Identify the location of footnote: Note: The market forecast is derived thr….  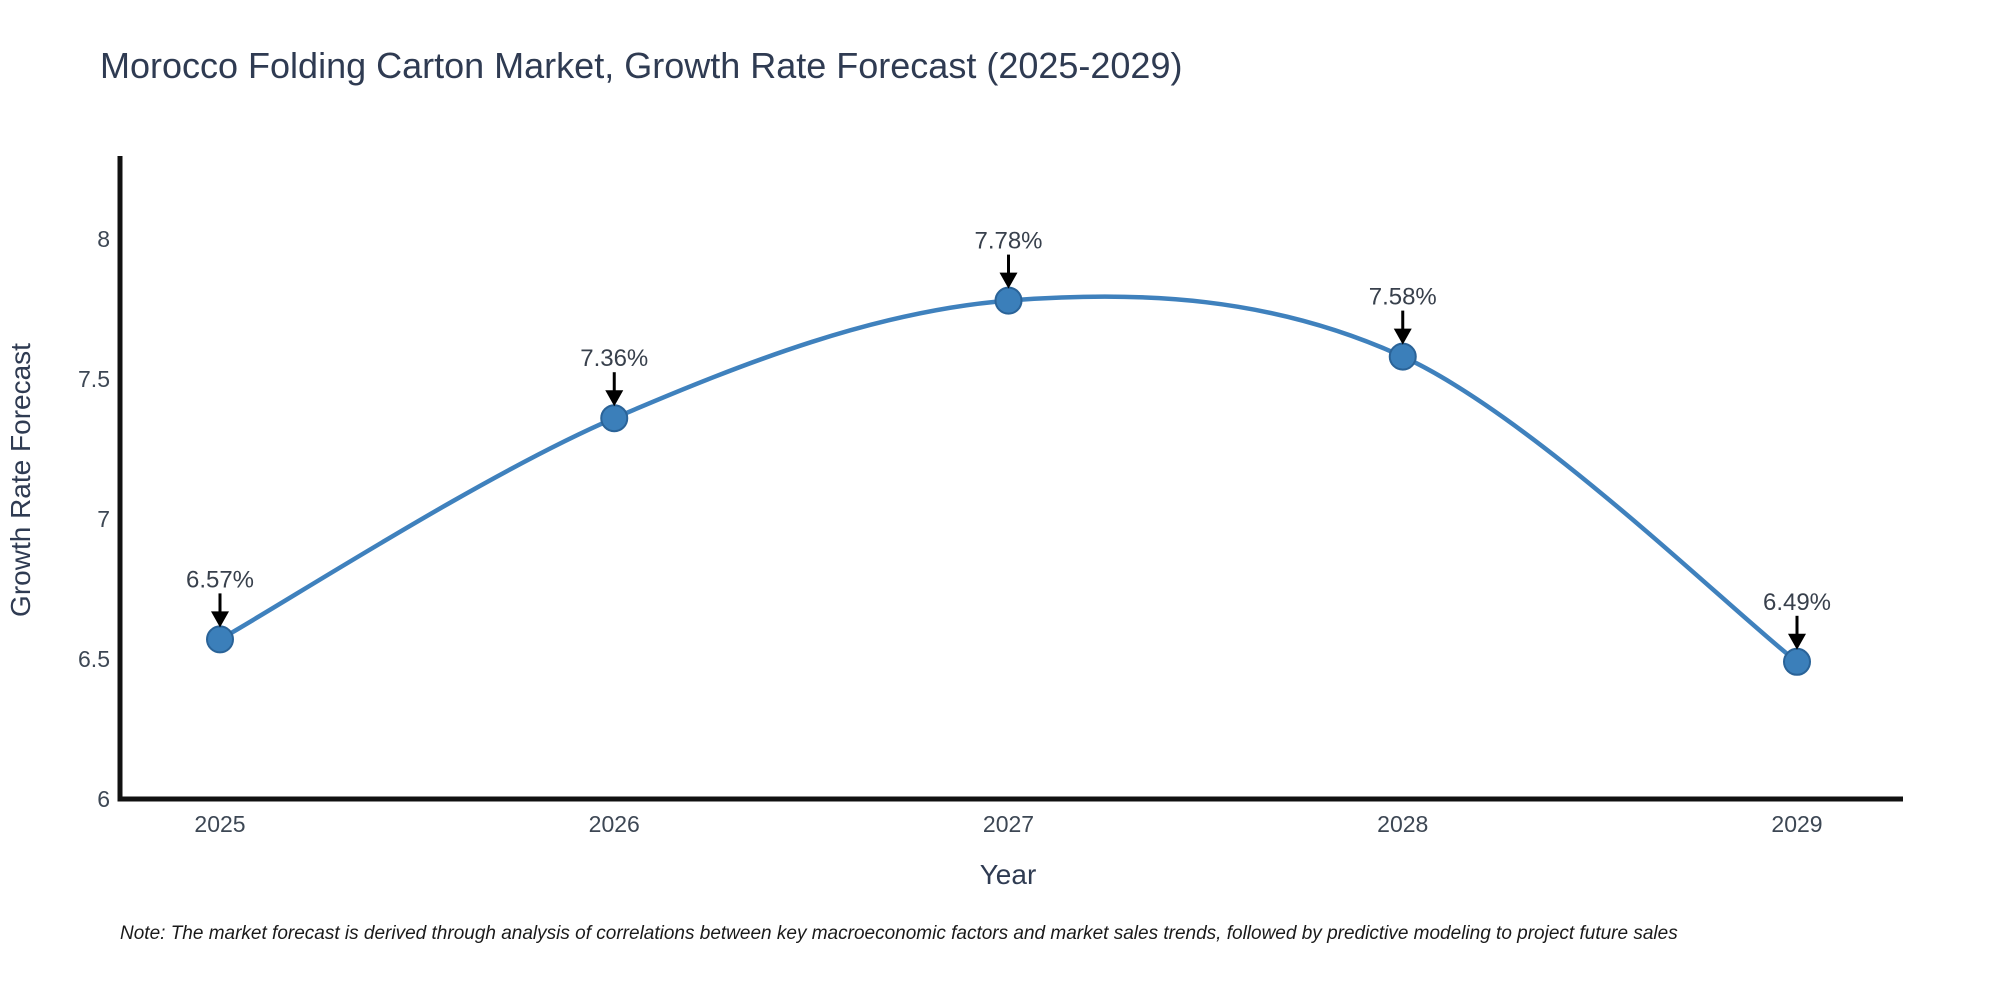
(899, 933).